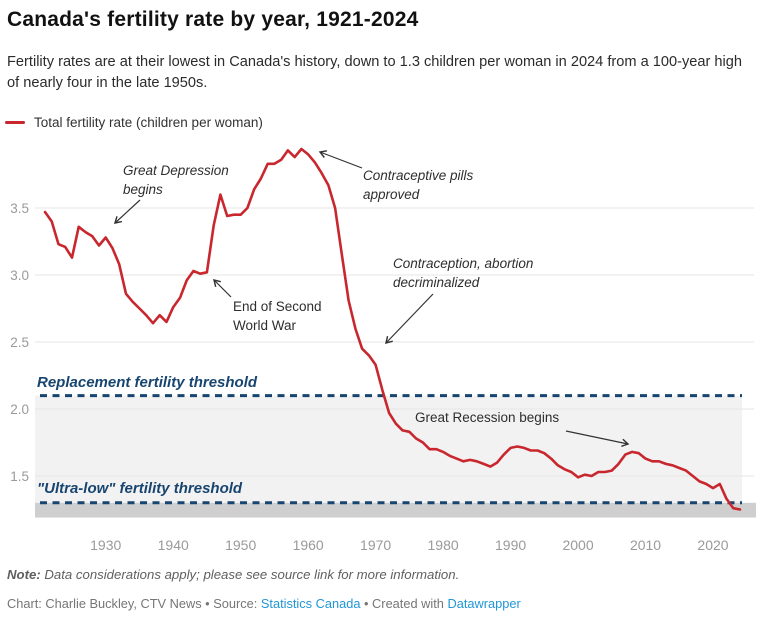 This screenshot has width=762, height=621. I want to click on y-tick-label: 2.0, so click(19, 409).